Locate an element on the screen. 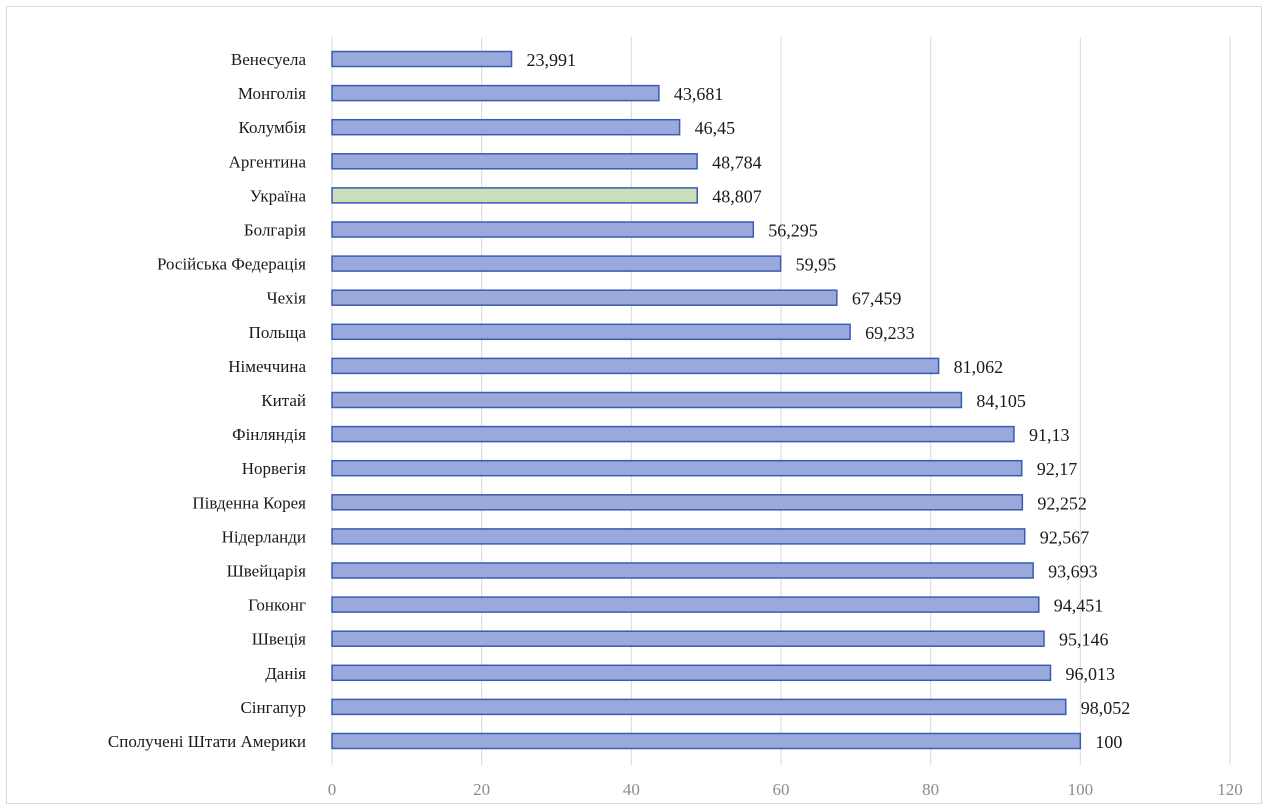 The image size is (1266, 807). data-label: 56,295 is located at coordinates (793, 231).